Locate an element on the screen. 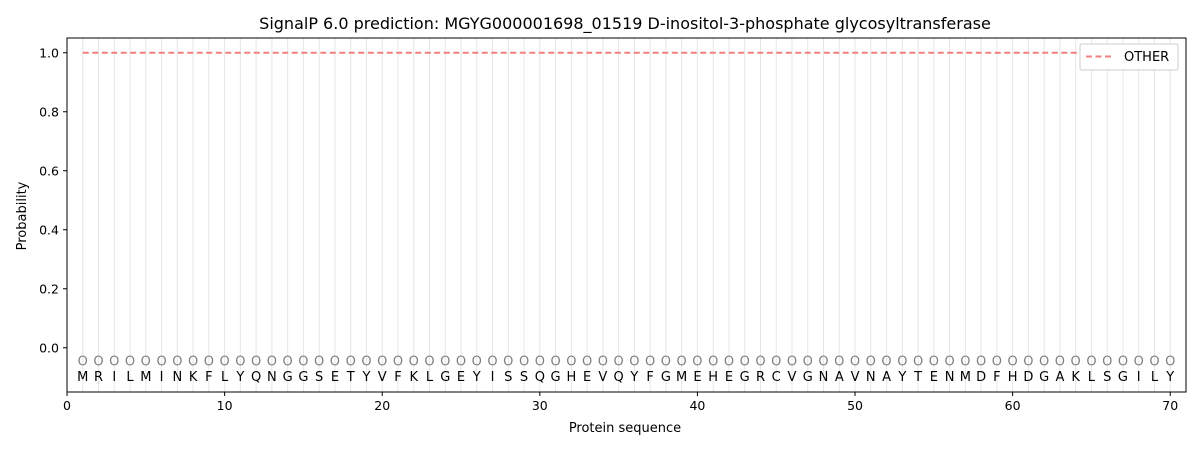  prediction-marker-21: O is located at coordinates (398, 362).